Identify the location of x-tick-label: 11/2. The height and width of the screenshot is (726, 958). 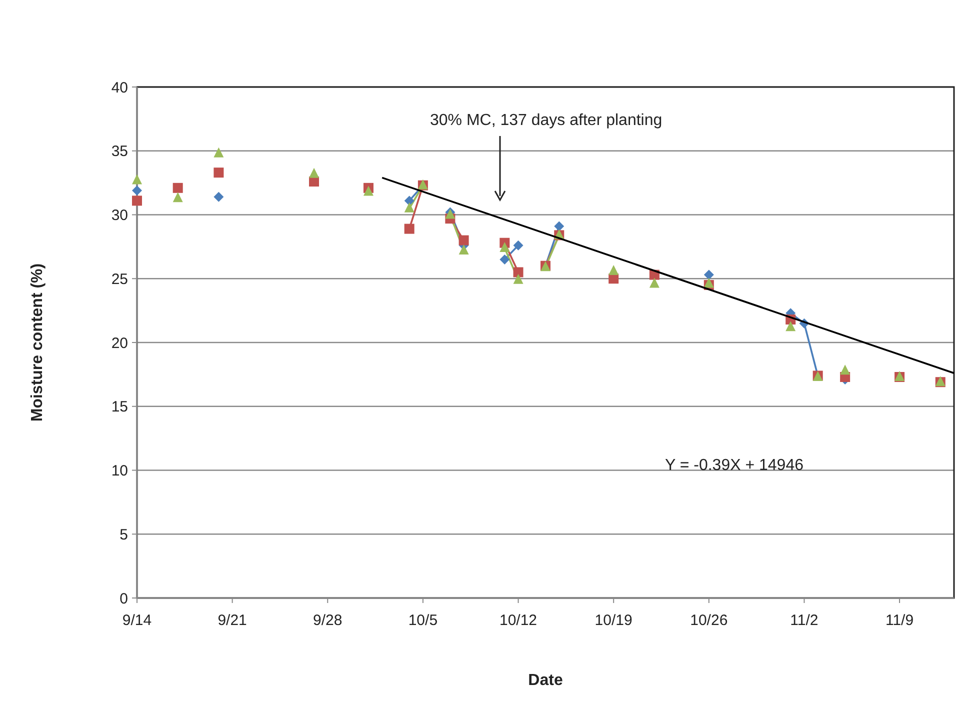
(804, 620).